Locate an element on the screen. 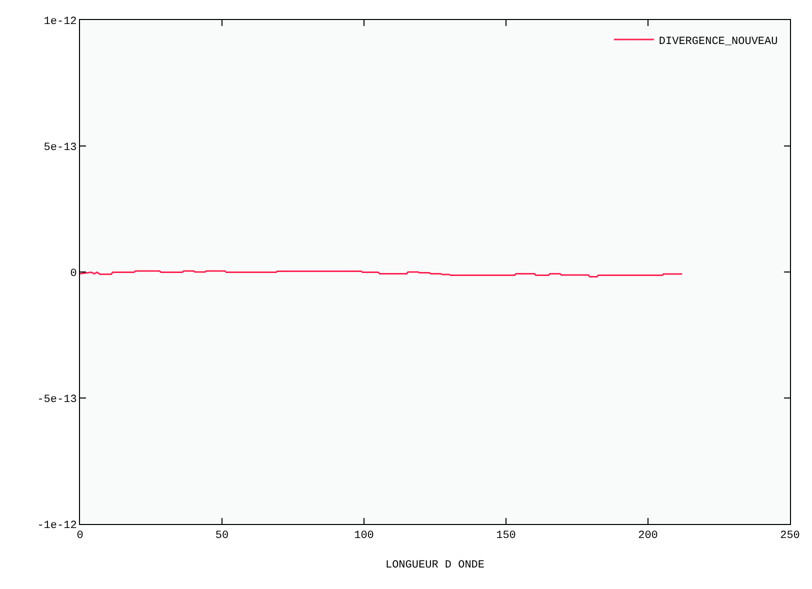 This screenshot has width=812, height=589. y-tick-label: 1e-12 is located at coordinates (60, 22).